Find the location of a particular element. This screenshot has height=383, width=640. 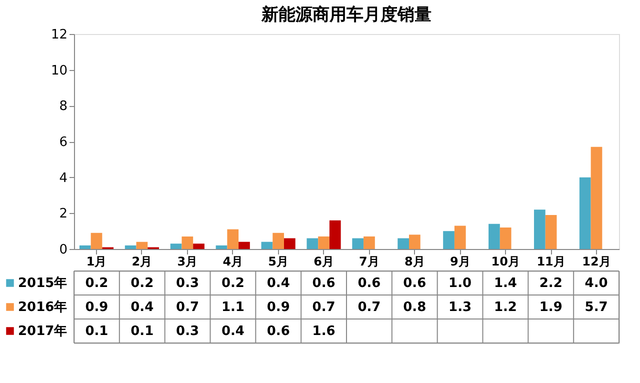

x-tick-label: 7月 is located at coordinates (369, 261).